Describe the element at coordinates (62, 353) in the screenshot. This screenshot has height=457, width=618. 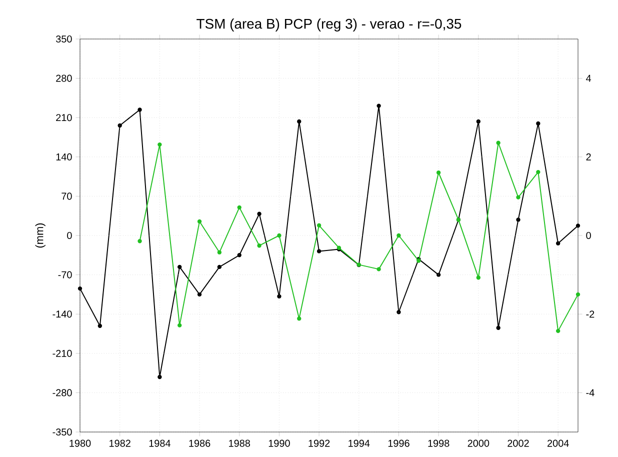
I see `y-tick-label: -210` at that location.